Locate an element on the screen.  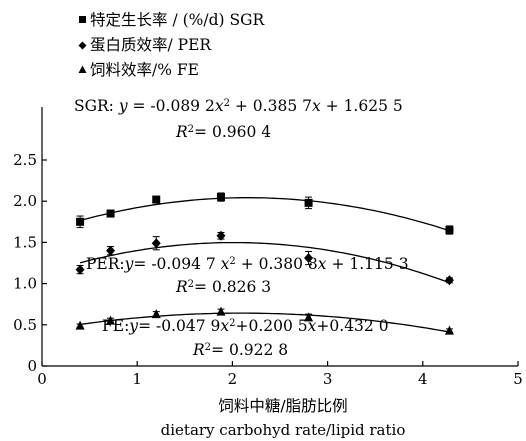
legend-item-fe: 饲料效率/% FE is located at coordinates (138, 70).